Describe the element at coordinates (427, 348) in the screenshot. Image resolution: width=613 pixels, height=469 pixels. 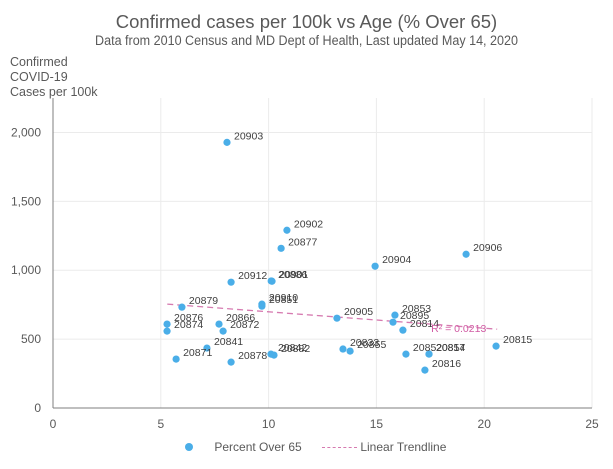
I see `data-point-label: 20852` at that location.